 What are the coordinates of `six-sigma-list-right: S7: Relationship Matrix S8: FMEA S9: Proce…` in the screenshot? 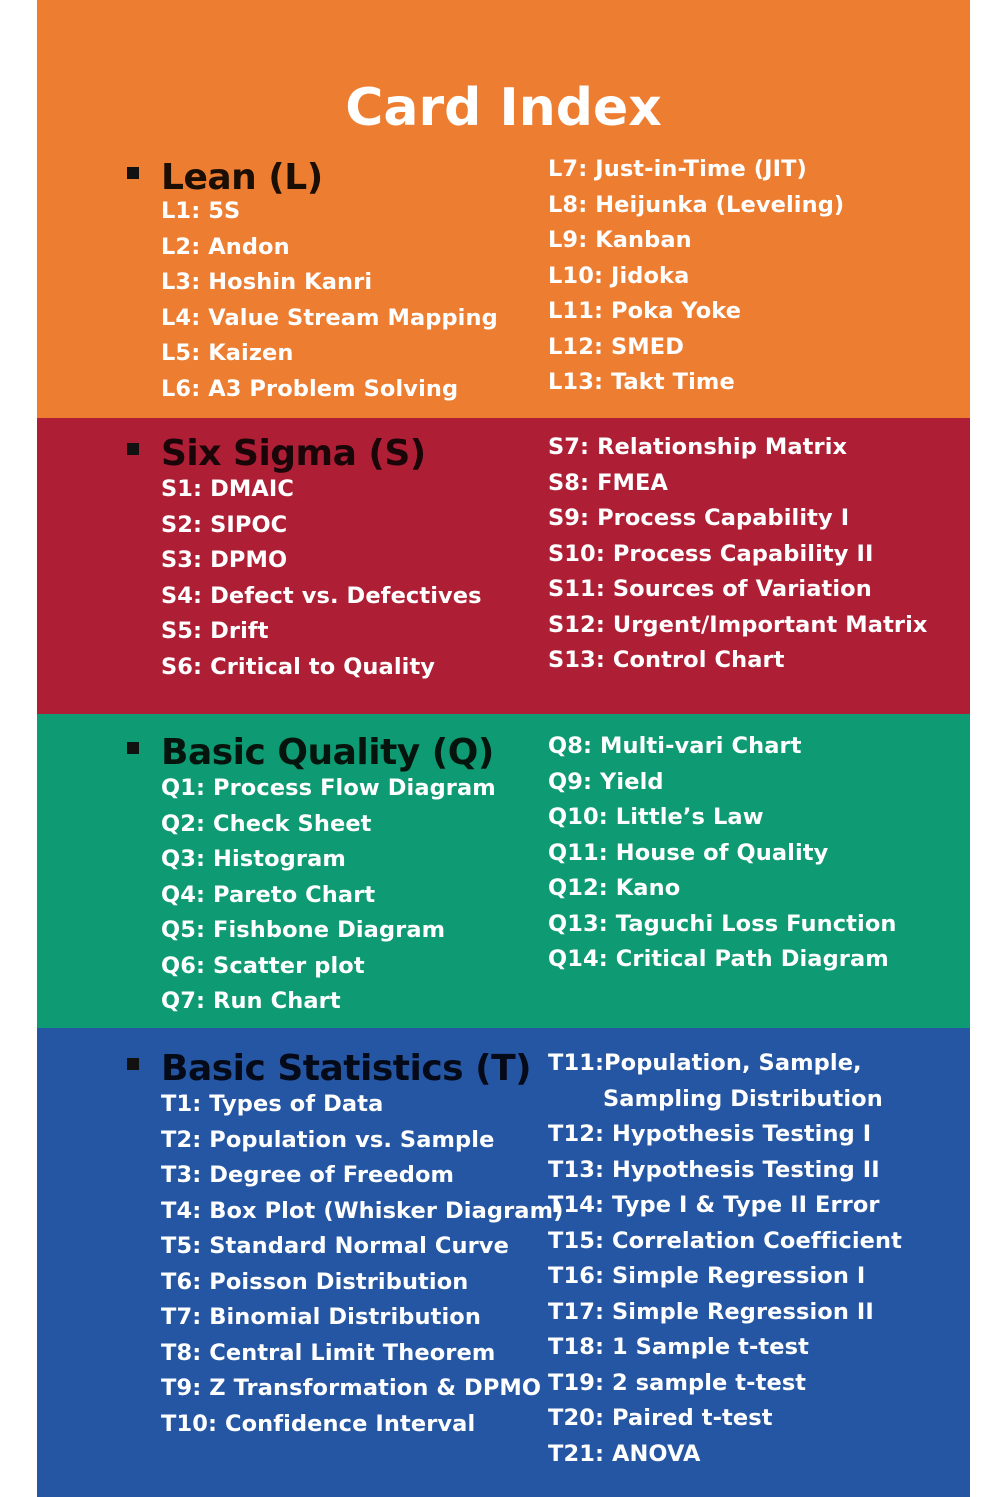 It's located at (738, 554).